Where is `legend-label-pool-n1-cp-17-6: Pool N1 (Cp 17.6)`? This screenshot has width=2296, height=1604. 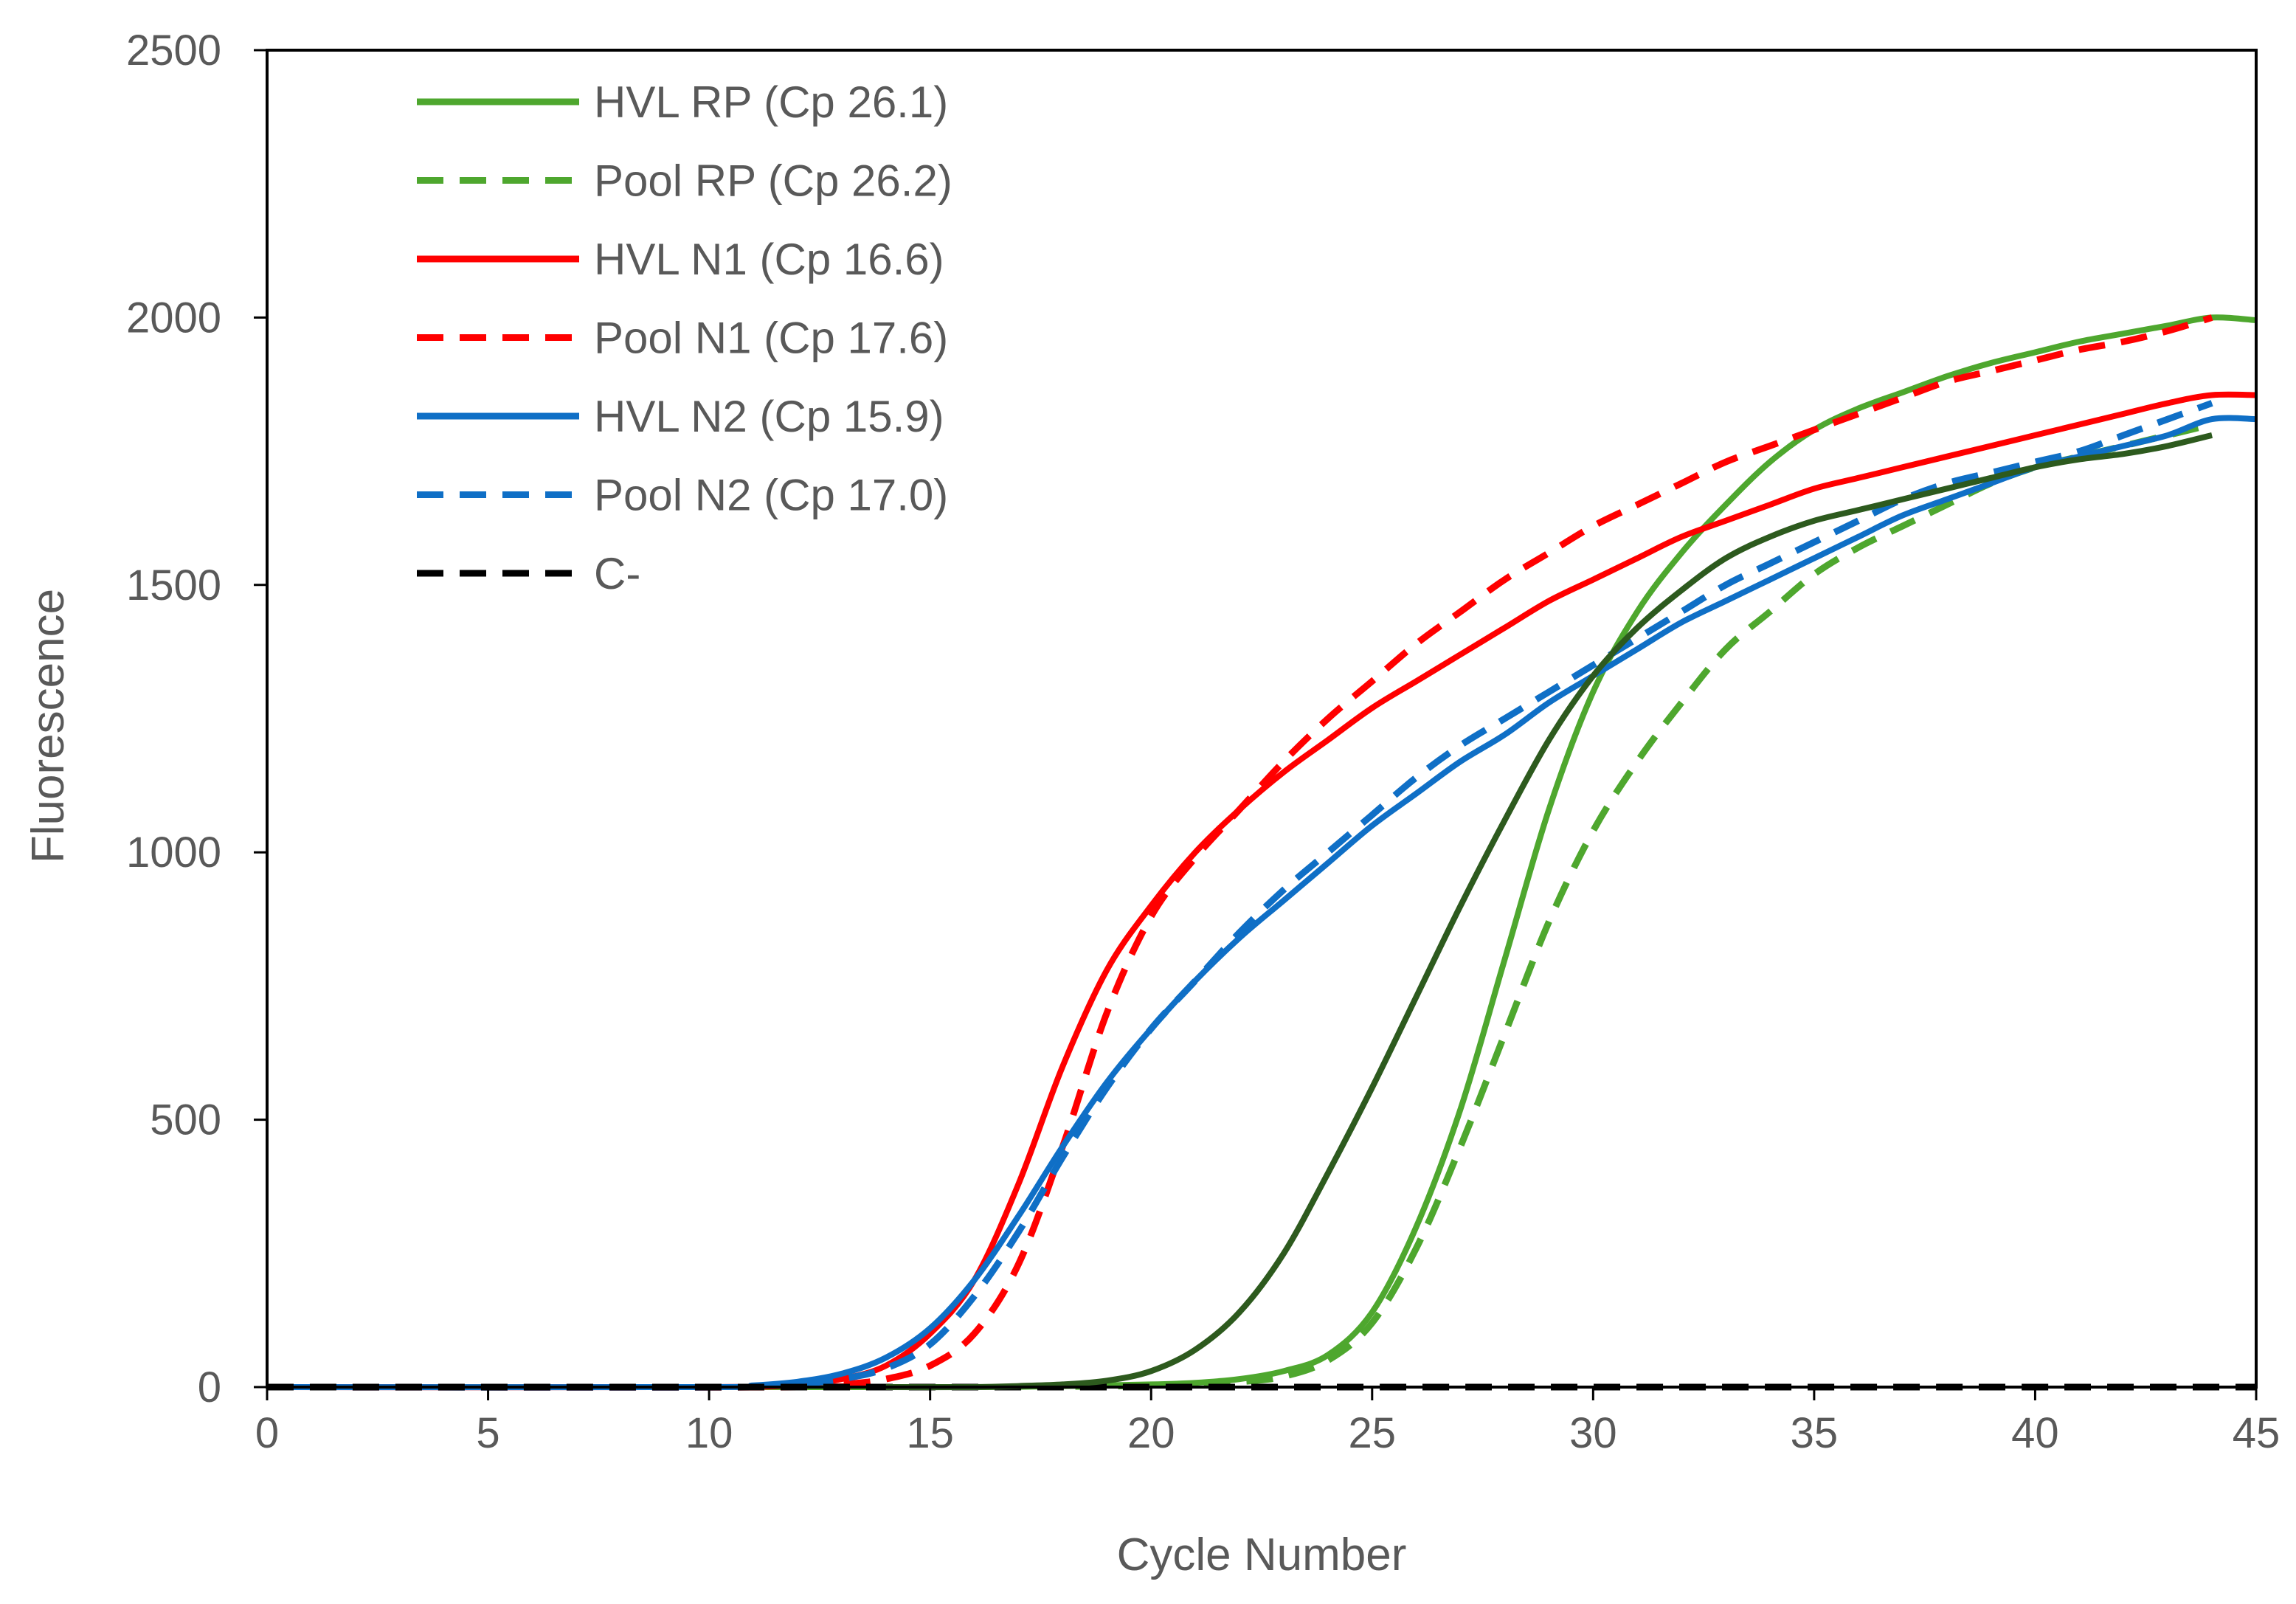 legend-label-pool-n1-cp-17-6: Pool N1 (Cp 17.6) is located at coordinates (771, 338).